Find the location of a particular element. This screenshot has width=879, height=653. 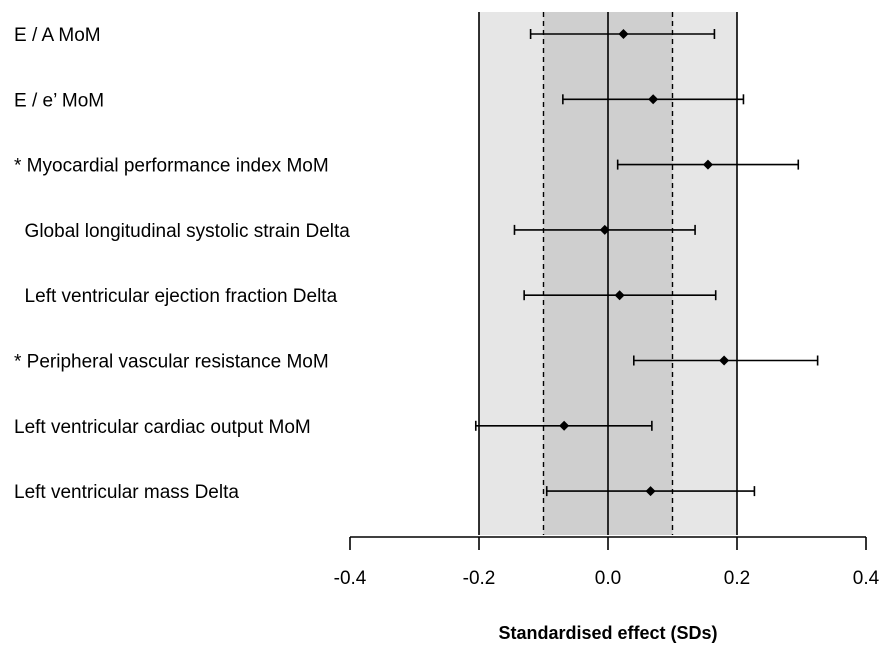

row-0: E / A MoM is located at coordinates (365, 35).